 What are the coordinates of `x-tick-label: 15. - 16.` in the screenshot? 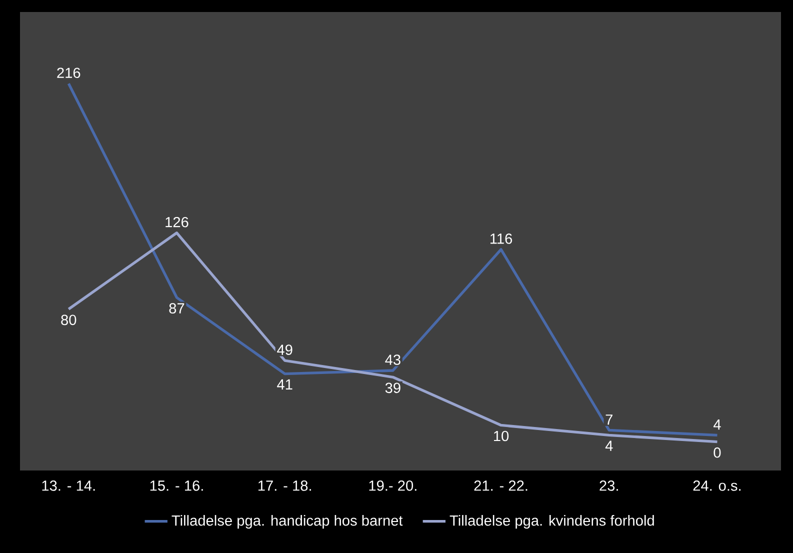 It's located at (176, 485).